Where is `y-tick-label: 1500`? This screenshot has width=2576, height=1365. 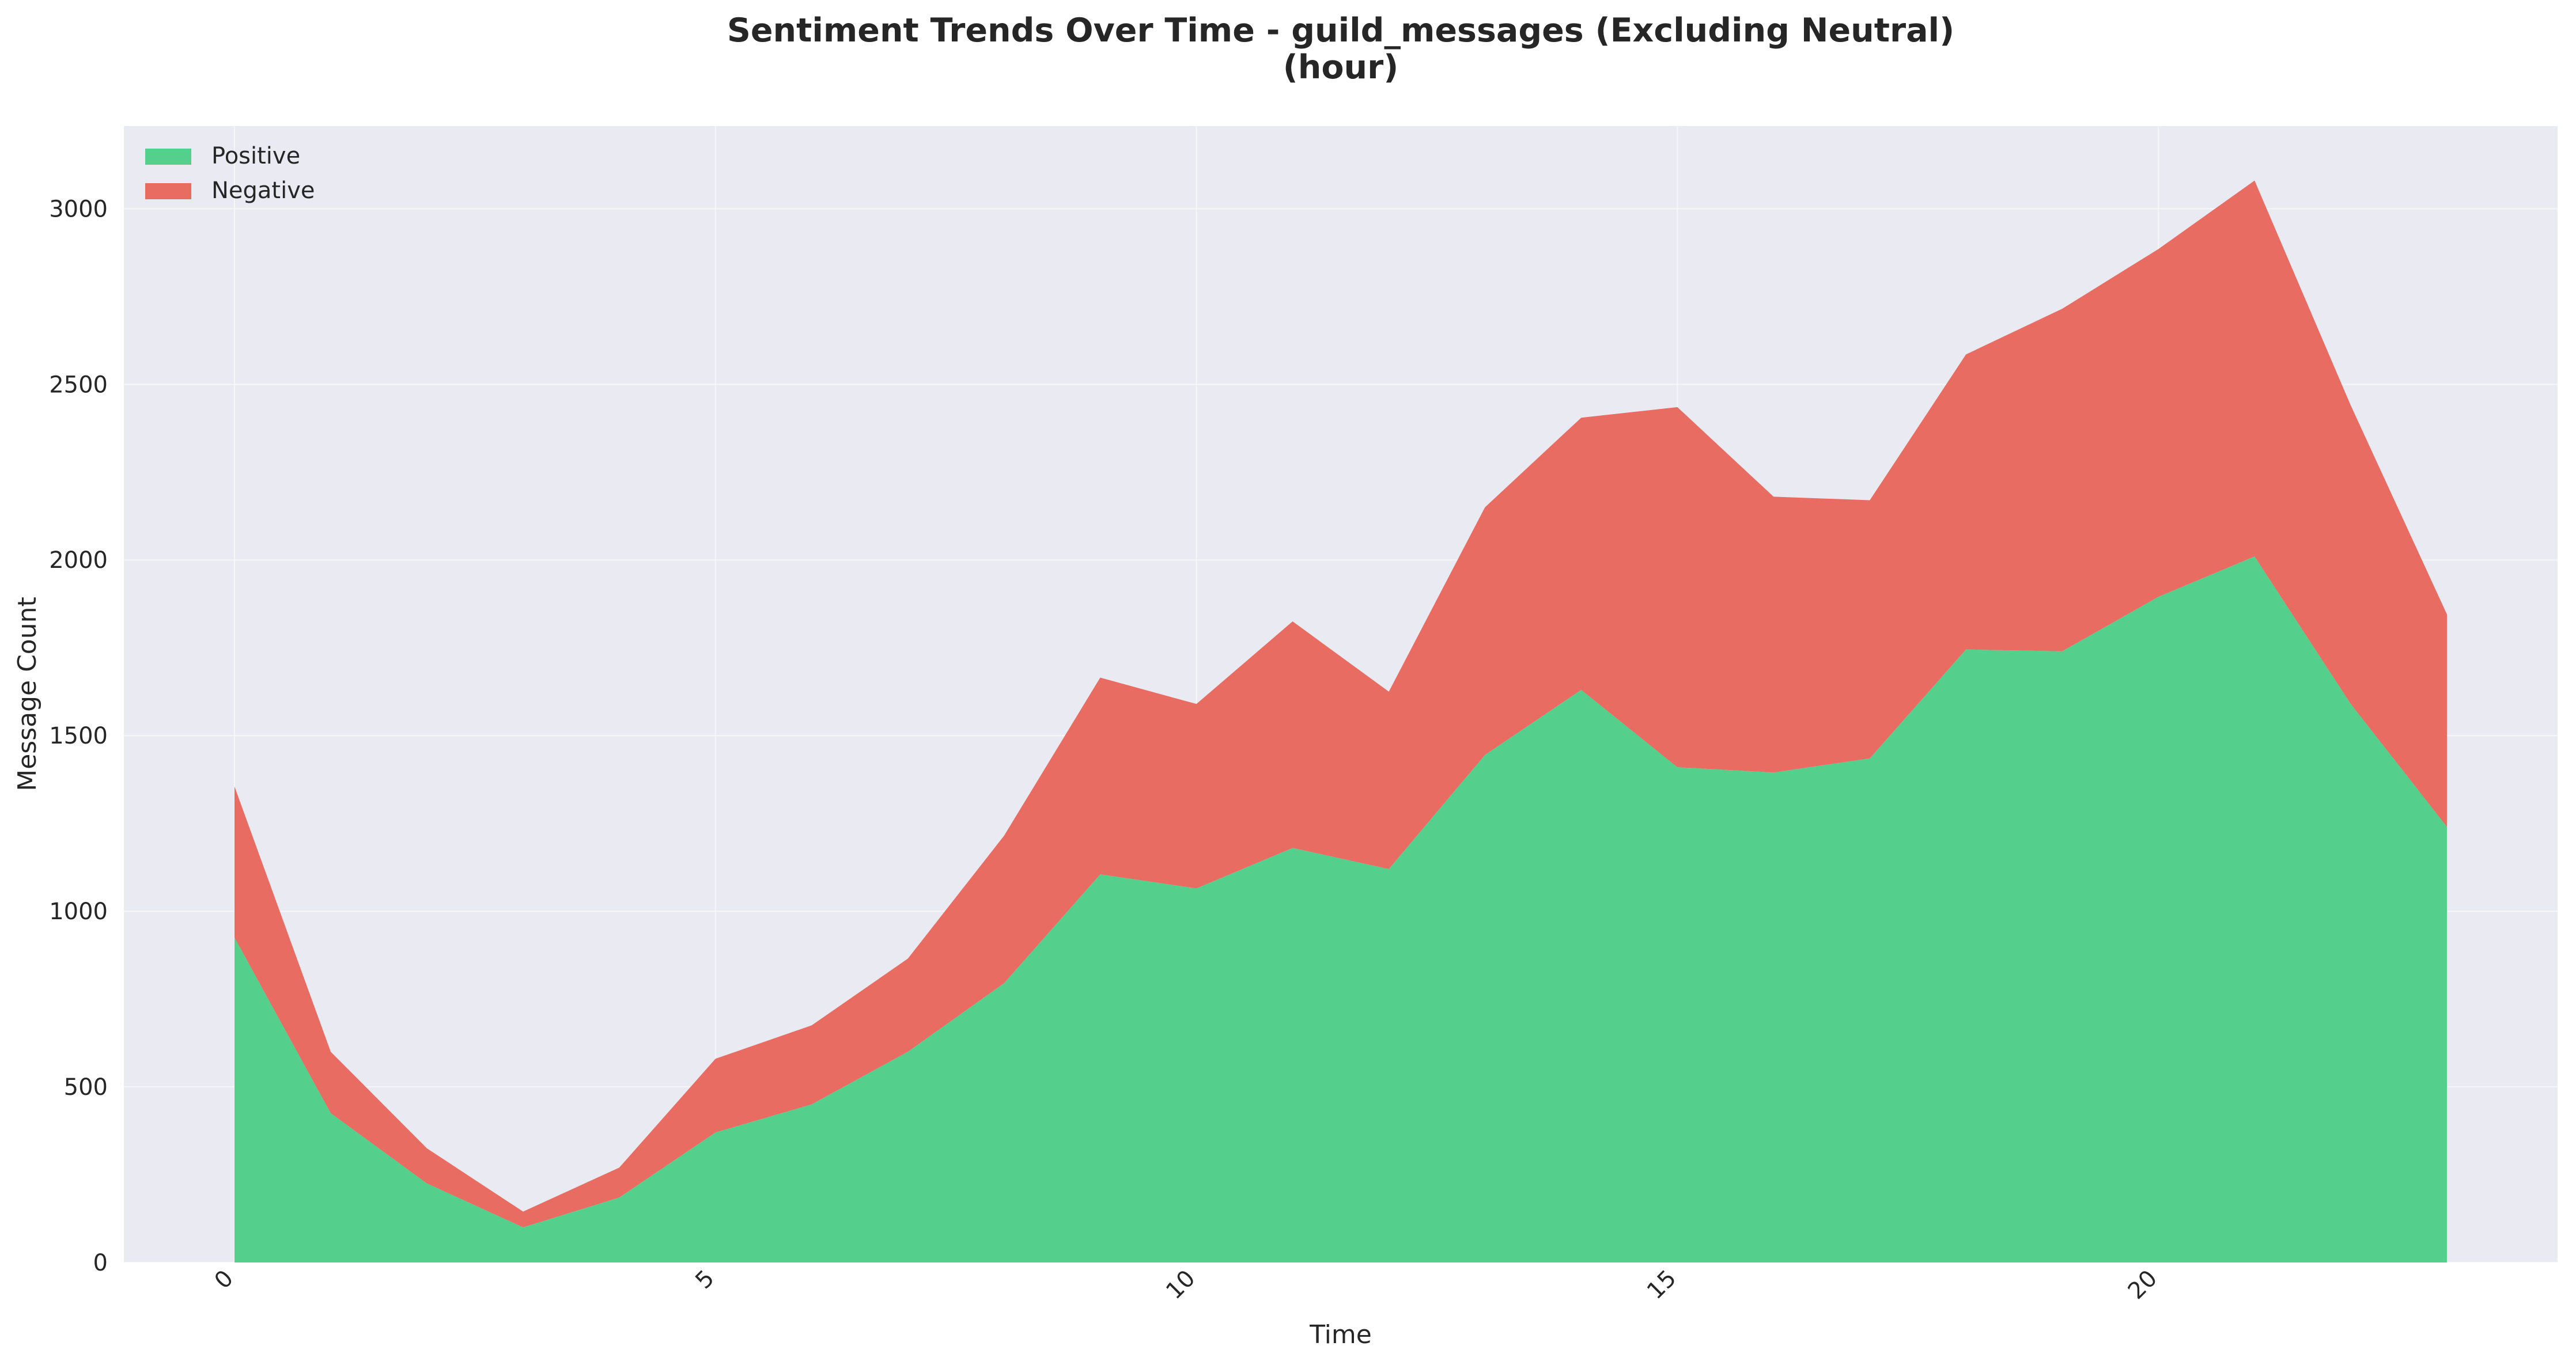
y-tick-label: 1500 is located at coordinates (78, 736).